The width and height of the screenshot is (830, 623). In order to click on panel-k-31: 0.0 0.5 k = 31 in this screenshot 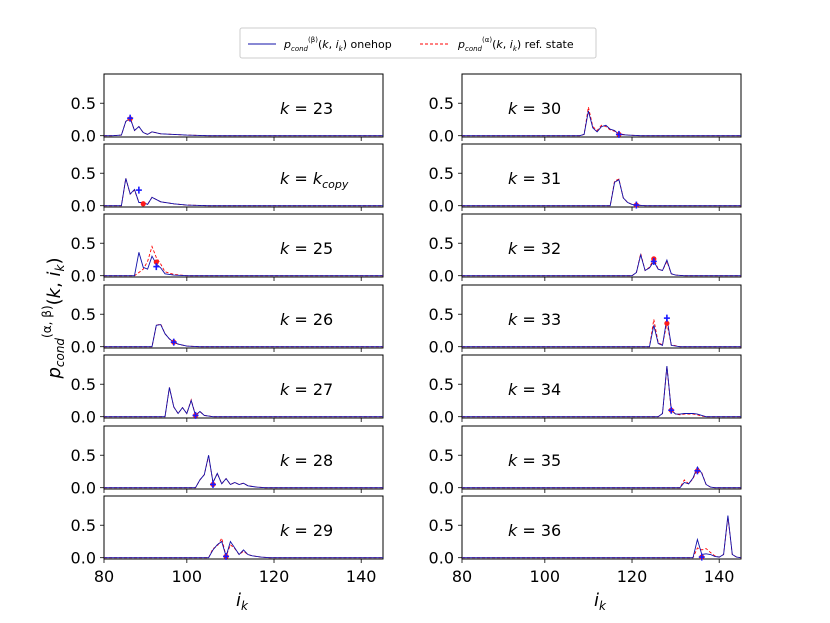, I will do `click(585, 179)`.